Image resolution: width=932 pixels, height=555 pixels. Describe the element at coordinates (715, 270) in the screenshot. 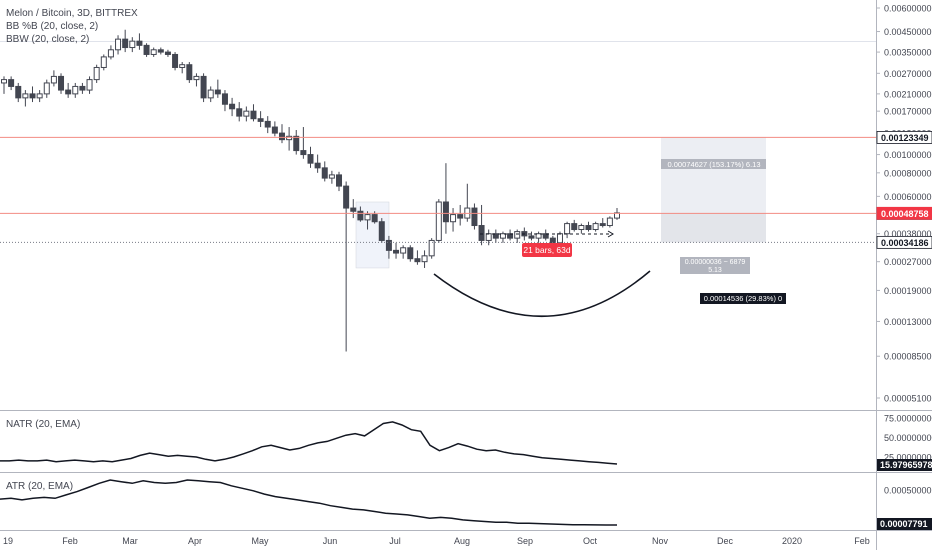

I see `entry-label-text: 5.13` at that location.